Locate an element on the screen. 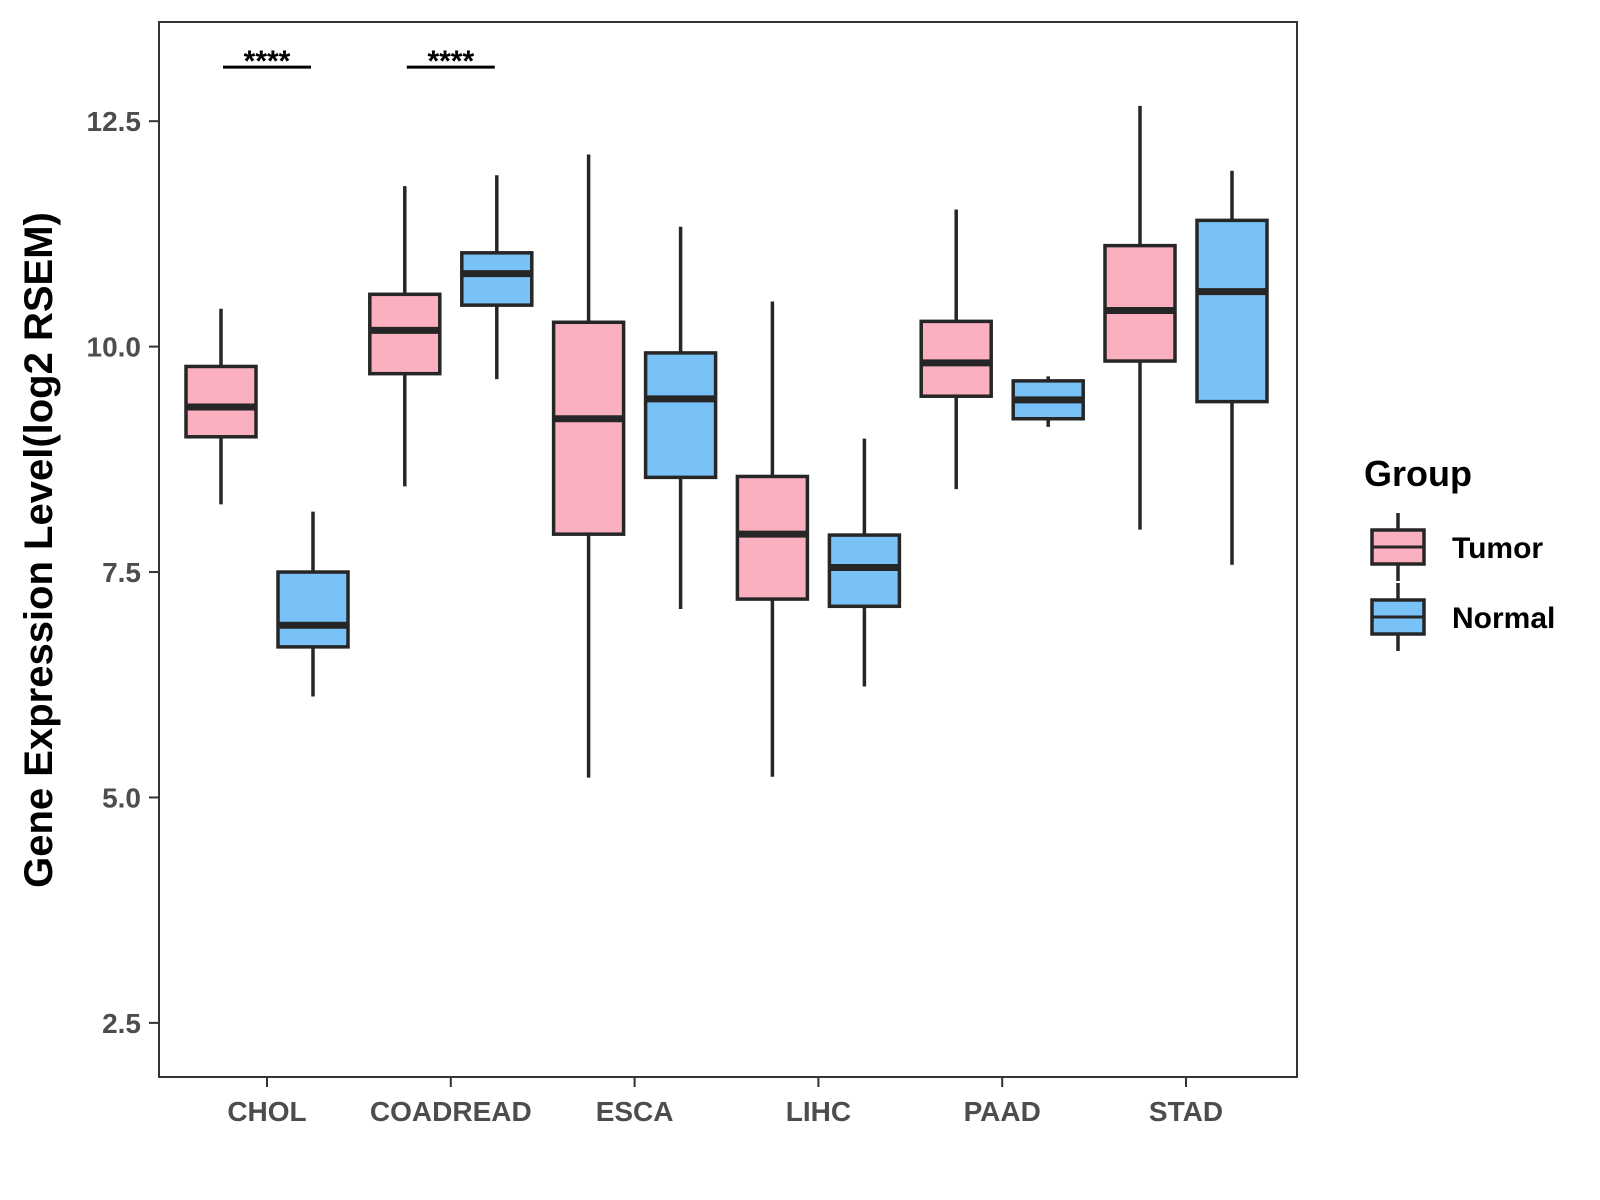 The height and width of the screenshot is (1200, 1600). y-tick-label: 5.0 is located at coordinates (121, 797).